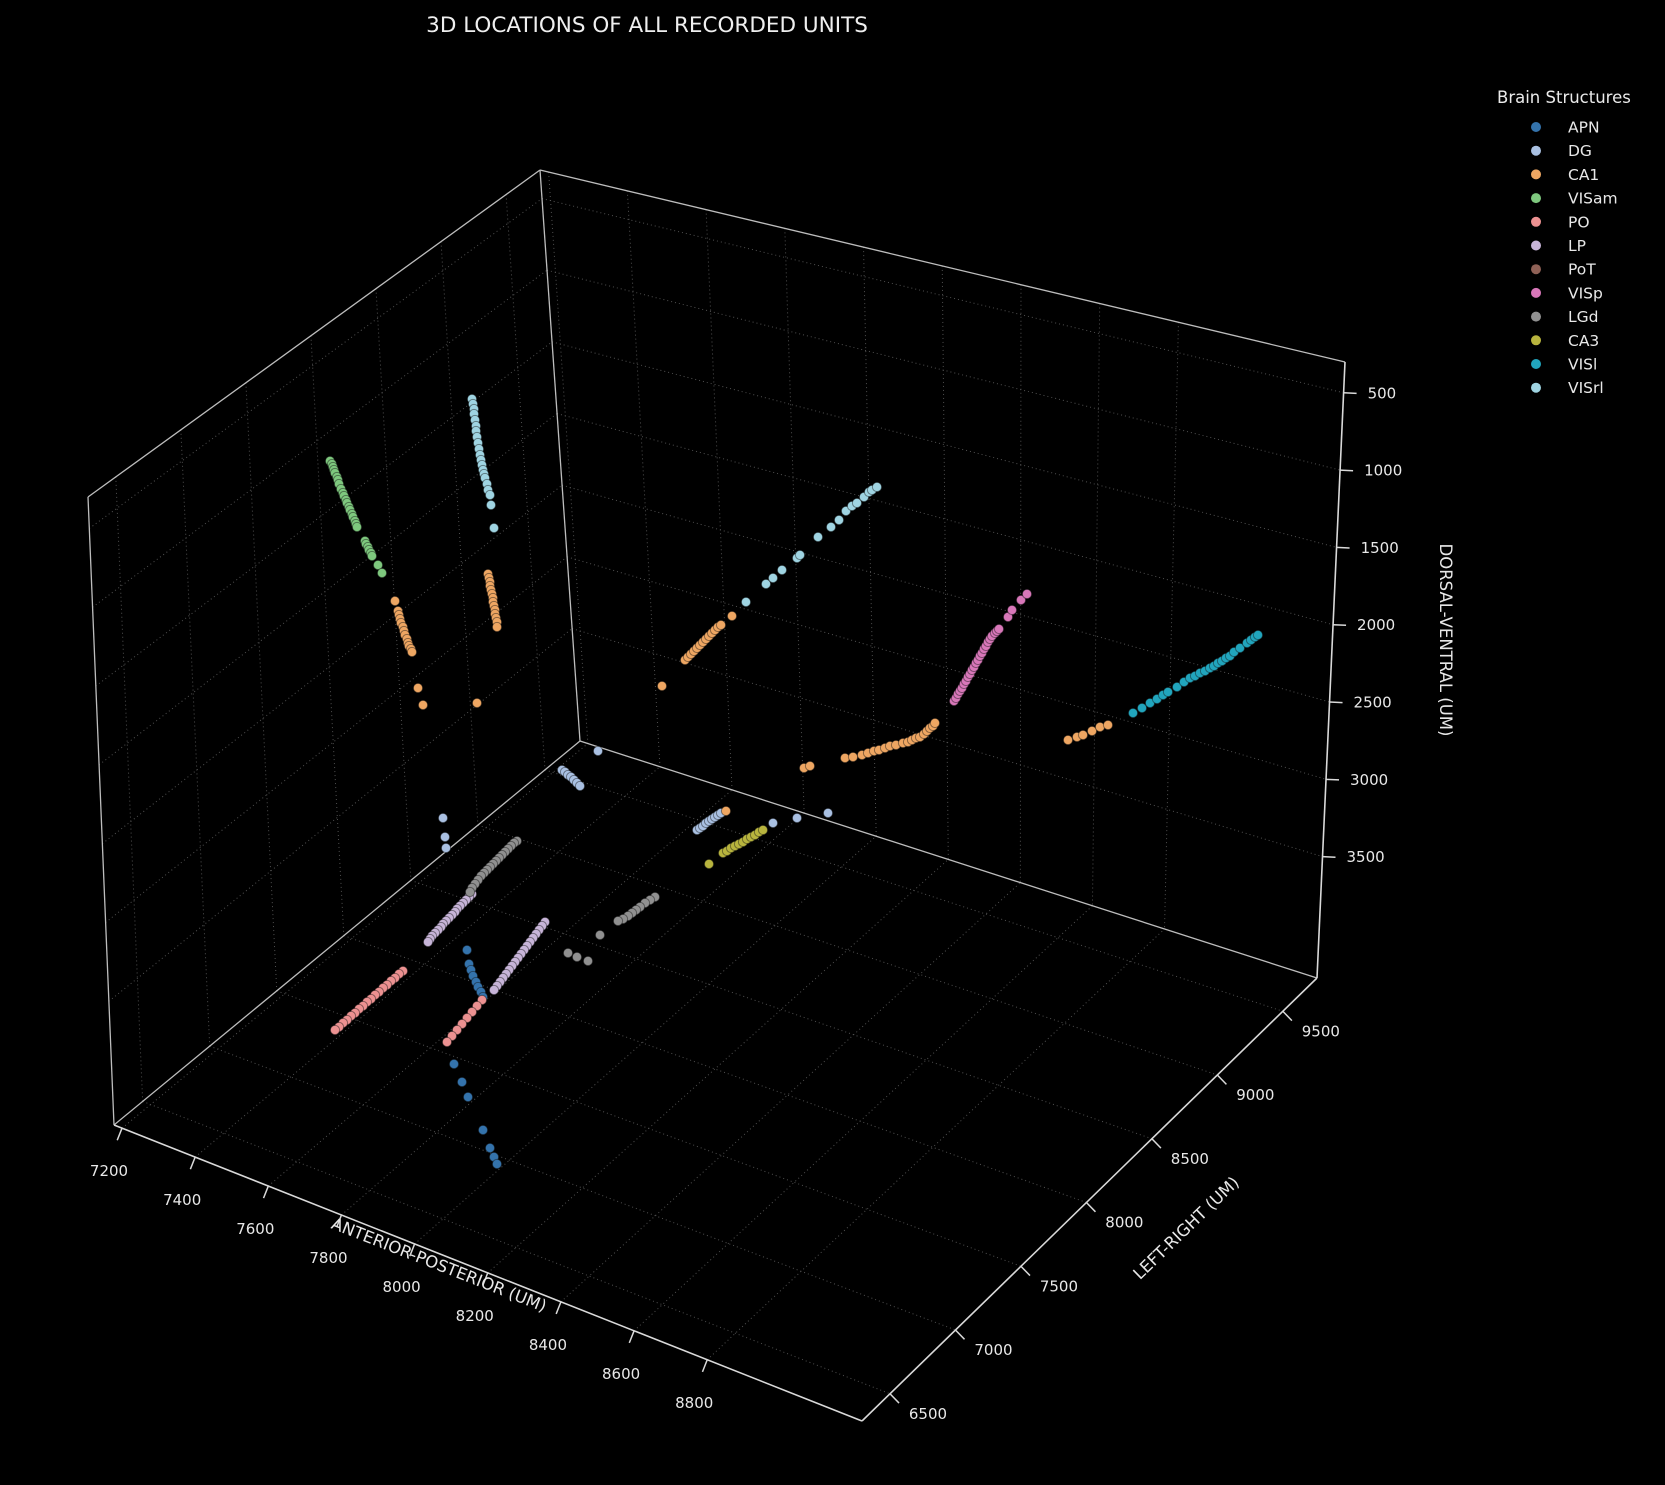 This screenshot has width=1665, height=1485. I want to click on legend-label: APN, so click(1584, 128).